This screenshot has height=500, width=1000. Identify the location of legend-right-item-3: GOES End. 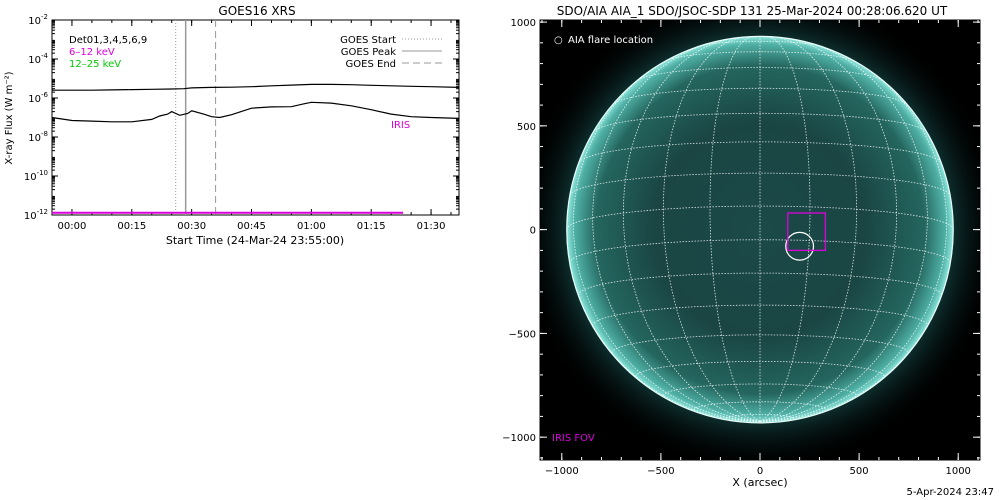
(371, 64).